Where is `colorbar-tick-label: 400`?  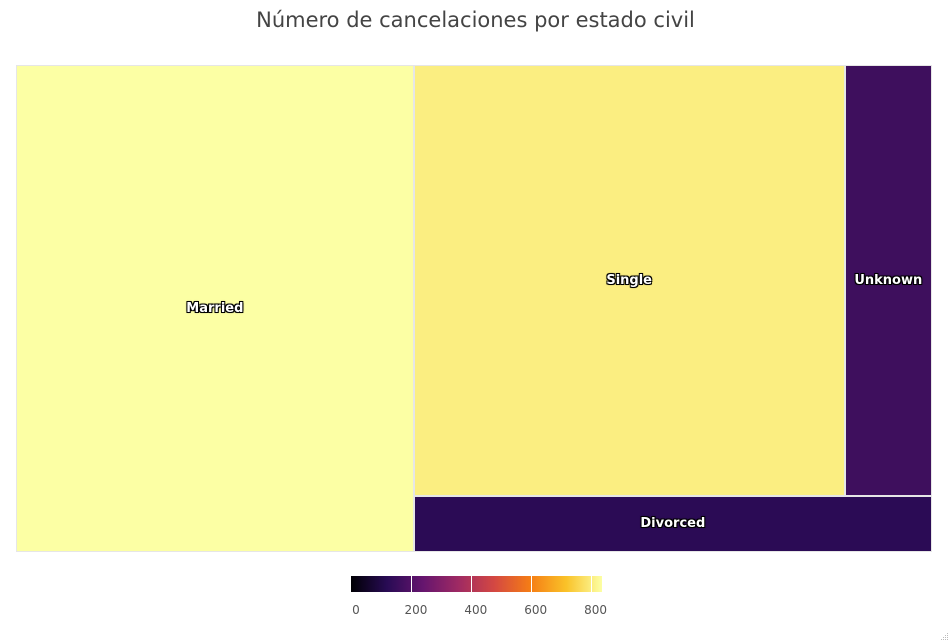
colorbar-tick-label: 400 is located at coordinates (476, 610).